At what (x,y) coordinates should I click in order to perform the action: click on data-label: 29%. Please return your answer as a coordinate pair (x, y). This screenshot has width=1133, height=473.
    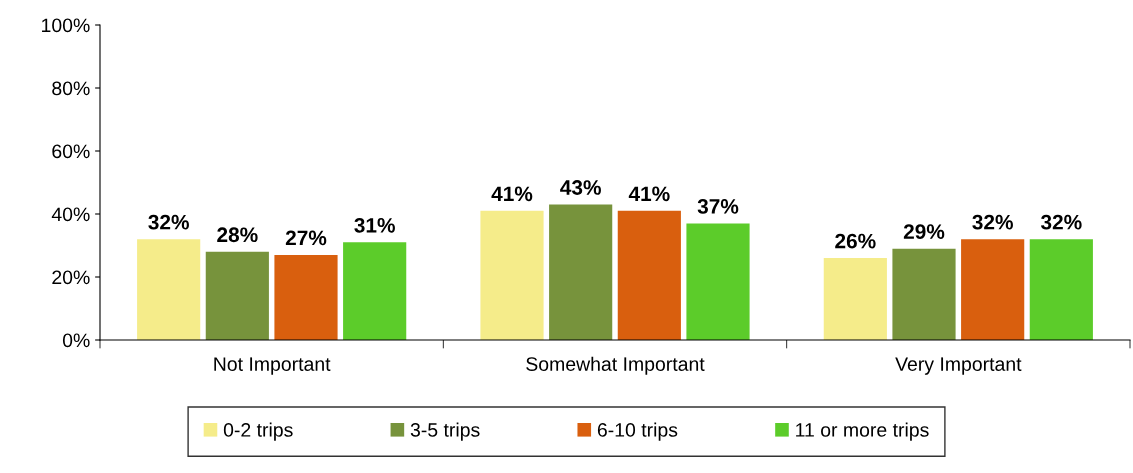
    Looking at the image, I should click on (924, 231).